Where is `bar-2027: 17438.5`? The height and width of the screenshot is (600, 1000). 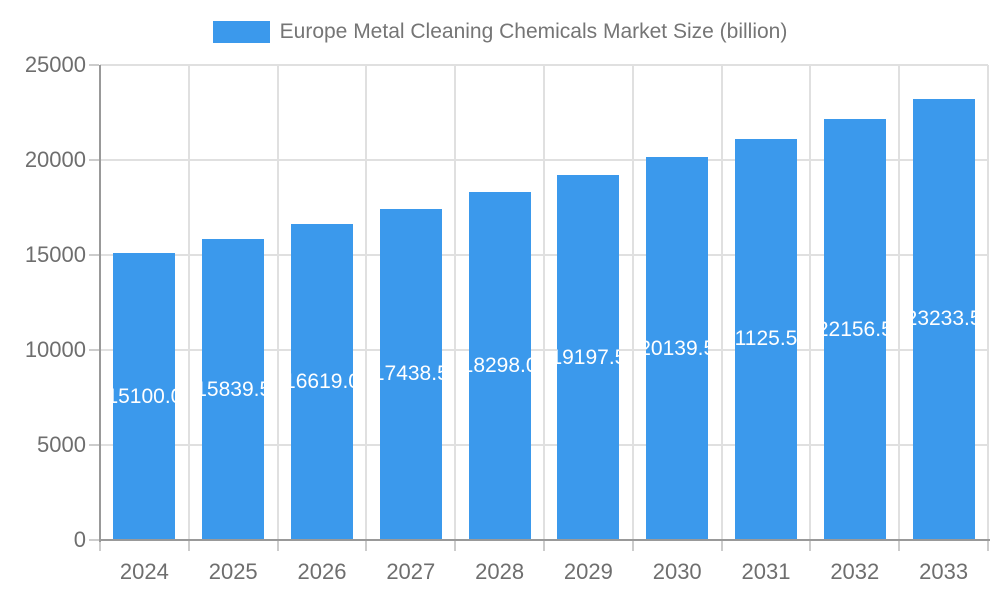 bar-2027: 17438.5 is located at coordinates (410, 374).